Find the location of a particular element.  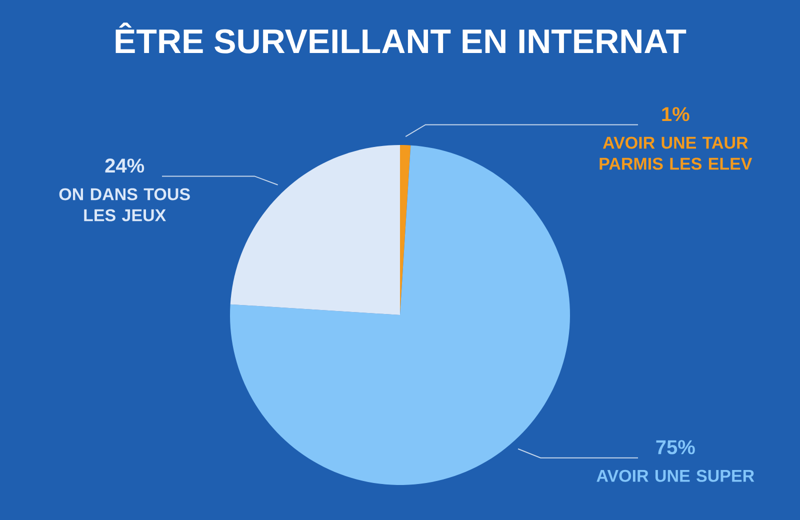

slice-label: ON DANS TOUS LES JEUX is located at coordinates (124, 205).